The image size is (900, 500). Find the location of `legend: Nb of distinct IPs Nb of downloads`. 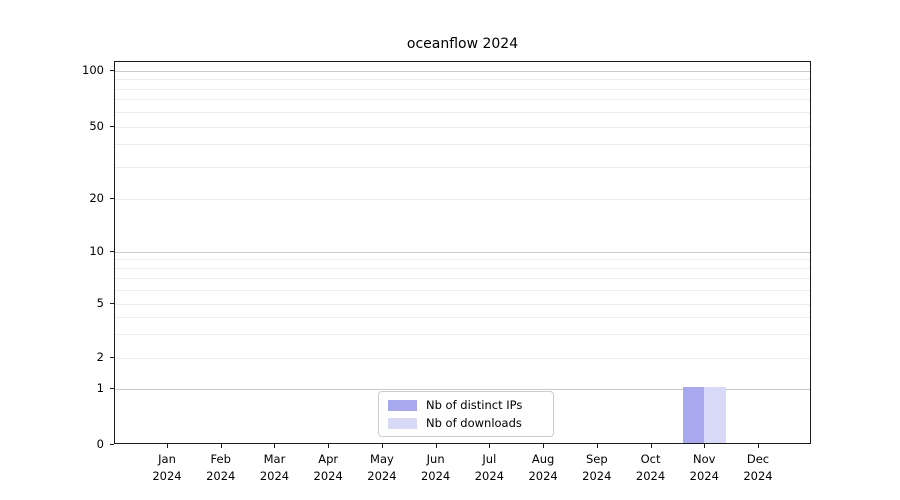

legend: Nb of distinct IPs Nb of downloads is located at coordinates (466, 414).